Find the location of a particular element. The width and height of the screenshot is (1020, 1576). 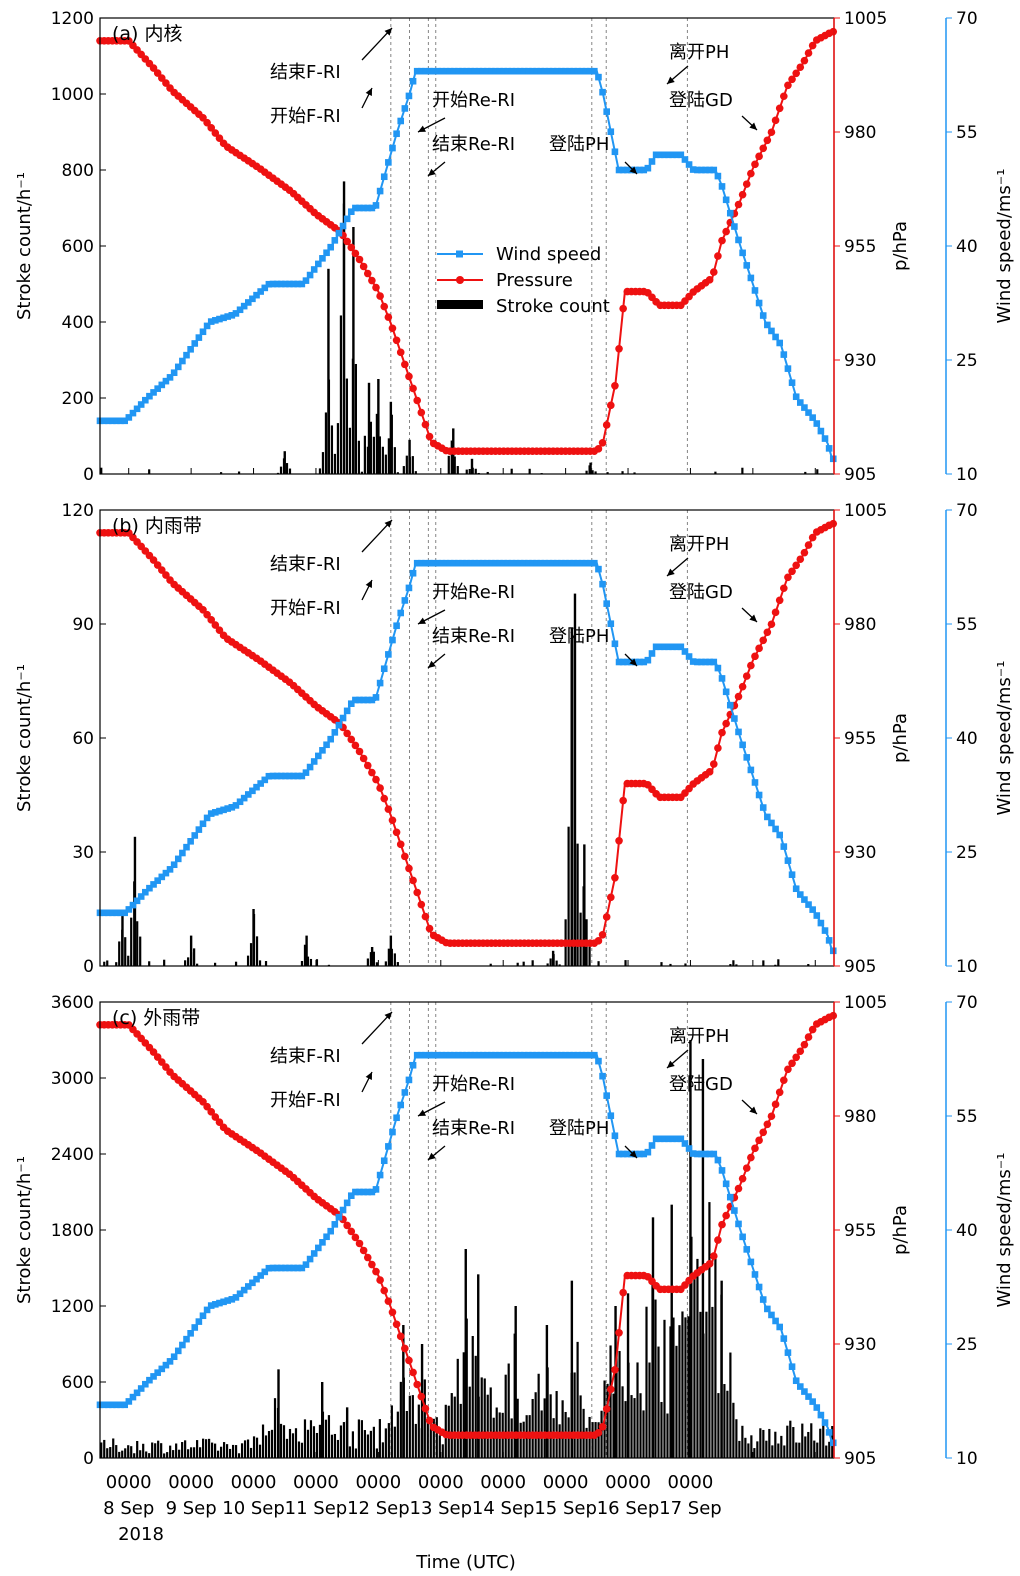

legend-wind-marker is located at coordinates (459, 254).